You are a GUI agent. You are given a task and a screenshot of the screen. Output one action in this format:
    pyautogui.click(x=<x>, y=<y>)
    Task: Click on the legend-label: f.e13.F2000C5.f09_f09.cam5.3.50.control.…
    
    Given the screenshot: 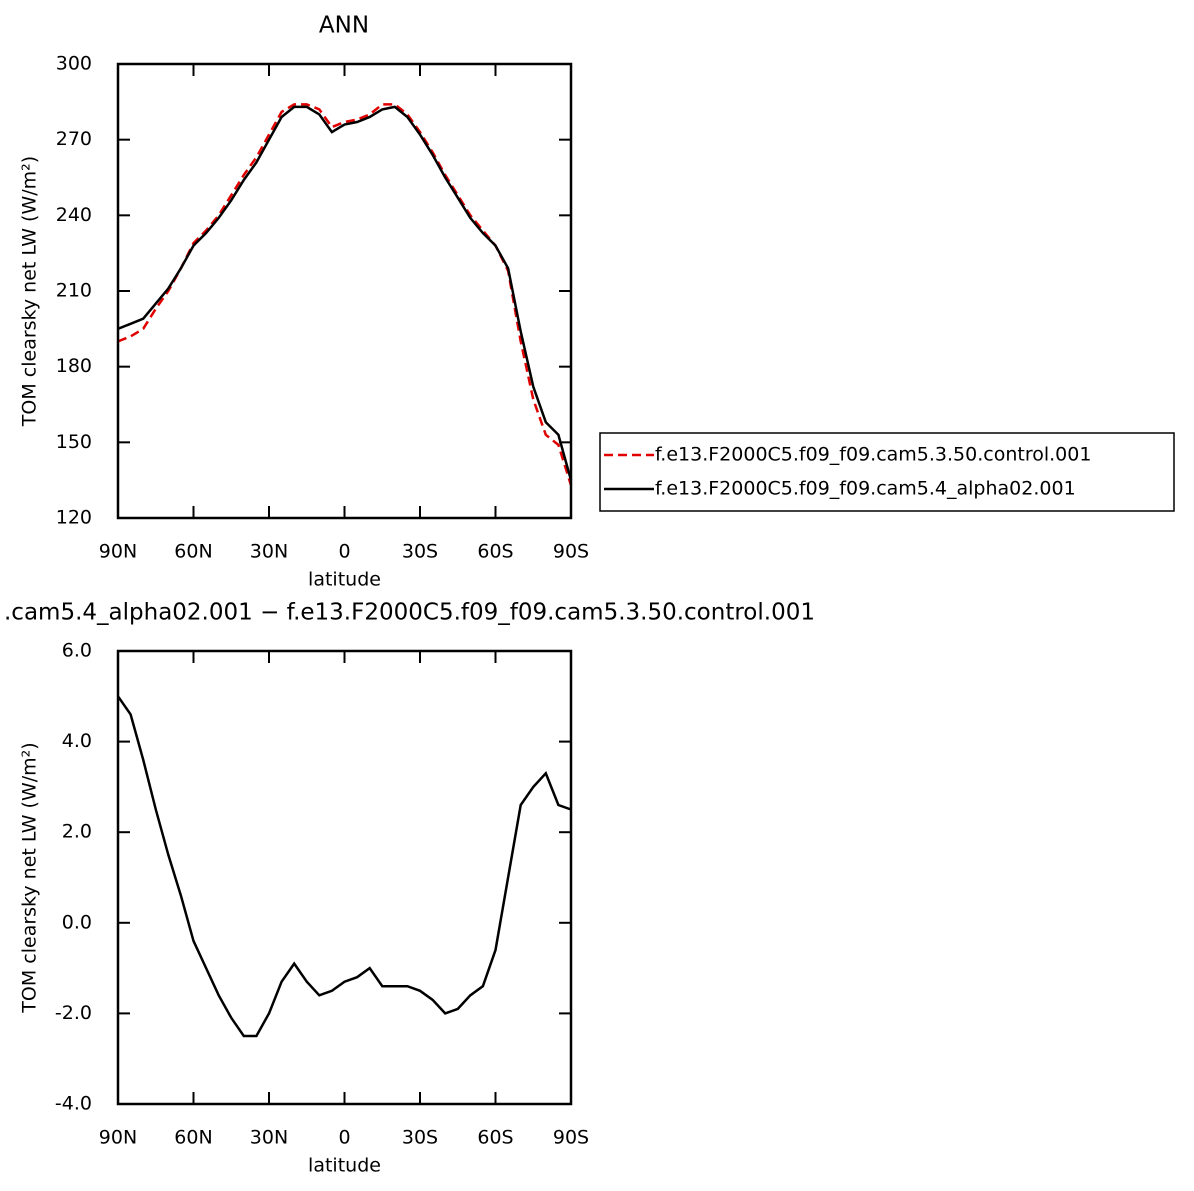 What is the action you would take?
    pyautogui.click(x=873, y=455)
    